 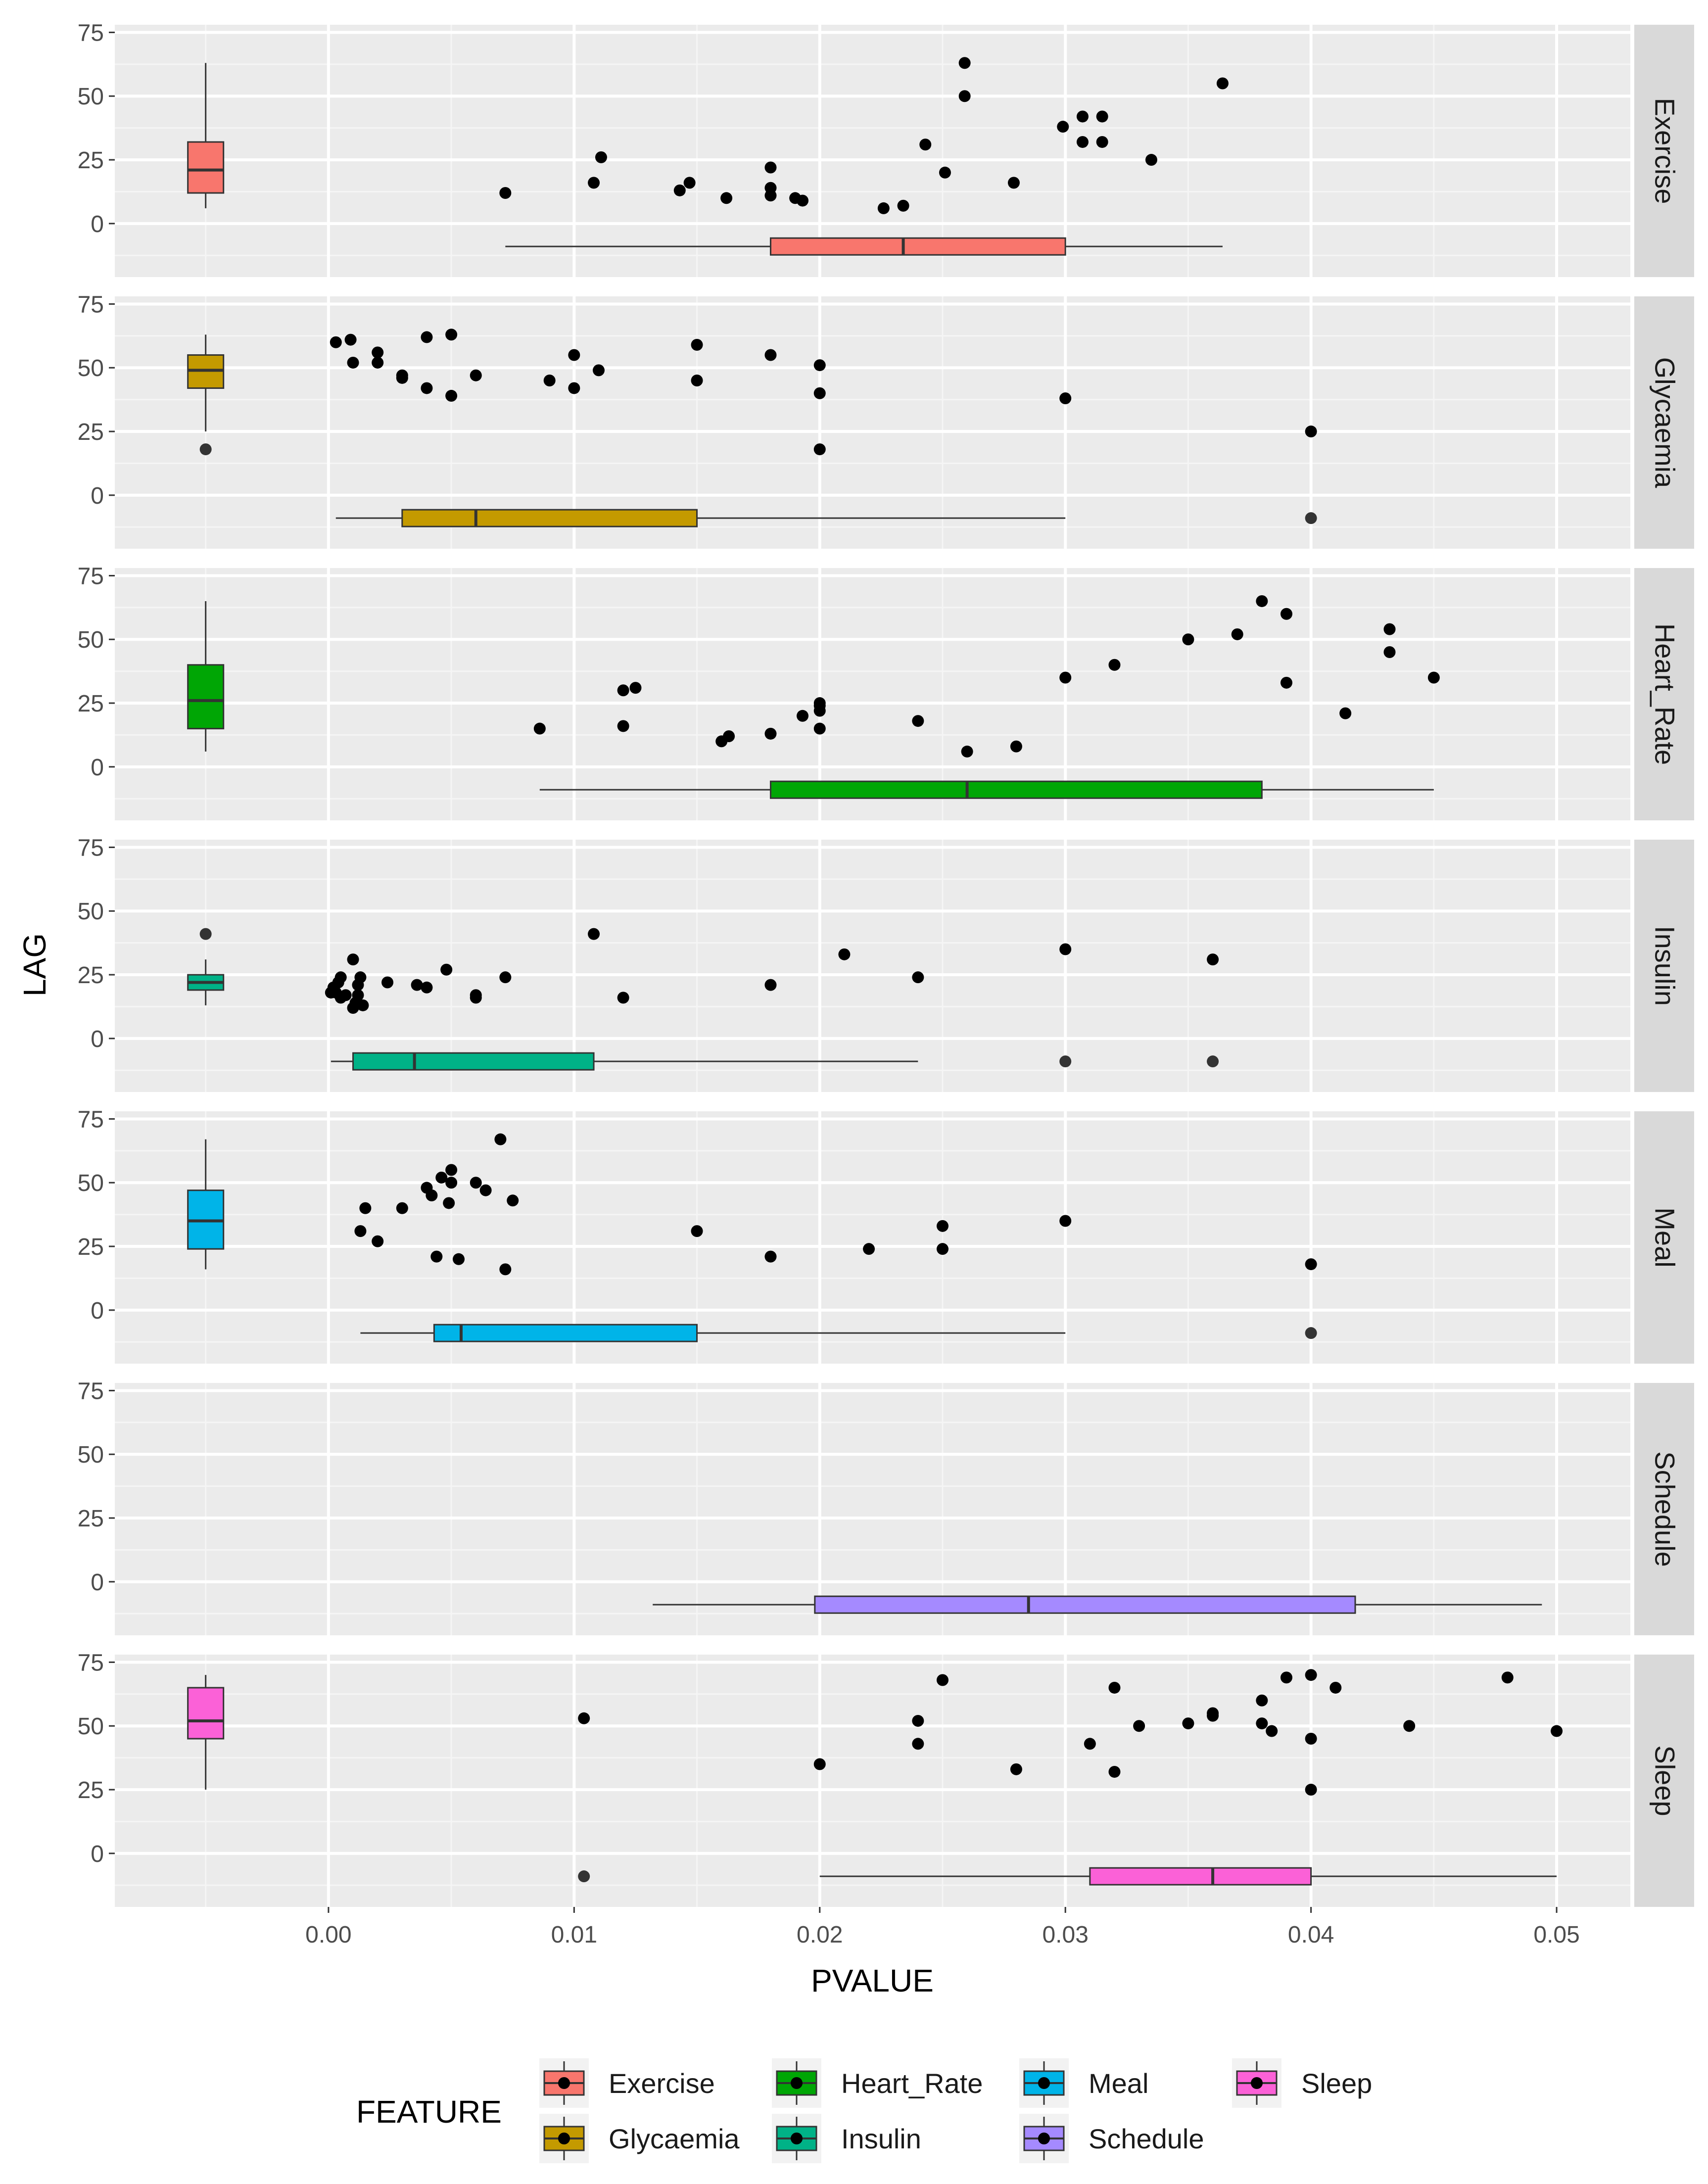 I want to click on panel-sleep: 0 25 50 75 Sleep, so click(x=886, y=1778).